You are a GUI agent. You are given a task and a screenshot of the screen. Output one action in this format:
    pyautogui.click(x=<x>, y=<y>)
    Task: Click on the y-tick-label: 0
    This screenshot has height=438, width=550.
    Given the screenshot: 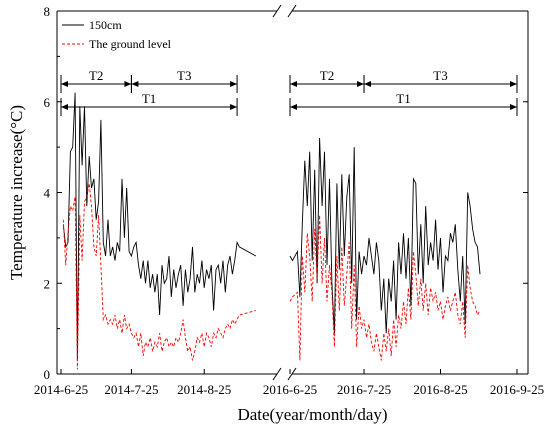 What is the action you would take?
    pyautogui.click(x=47, y=374)
    